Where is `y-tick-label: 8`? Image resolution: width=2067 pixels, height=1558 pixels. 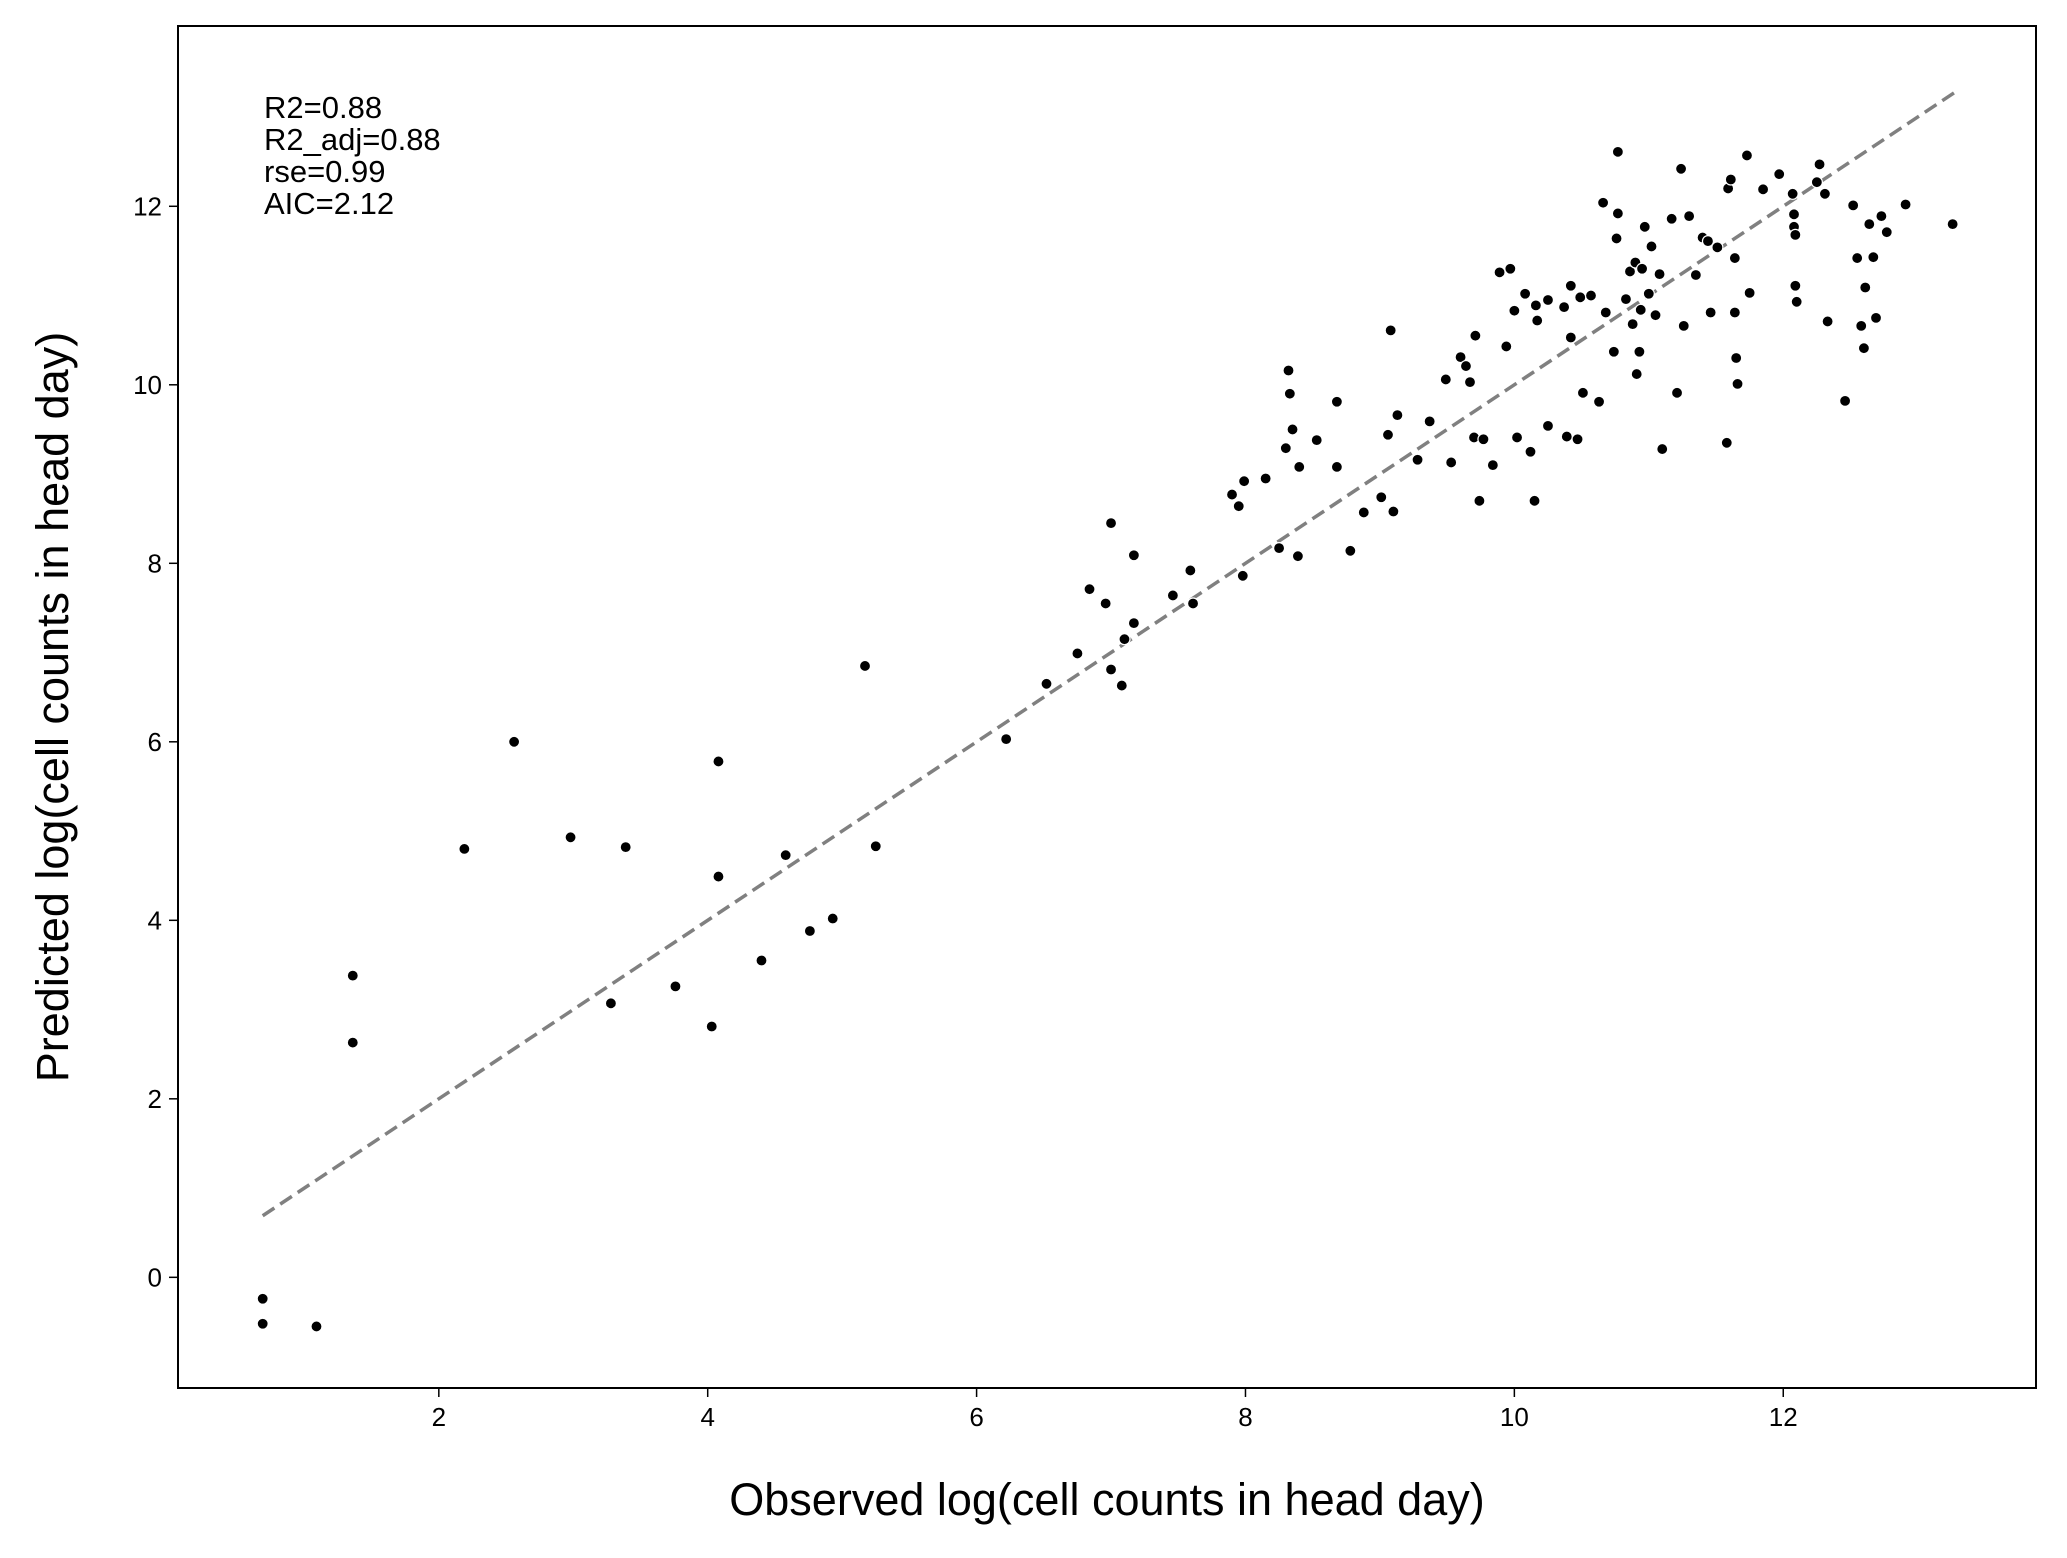
y-tick-label: 8 is located at coordinates (155, 563).